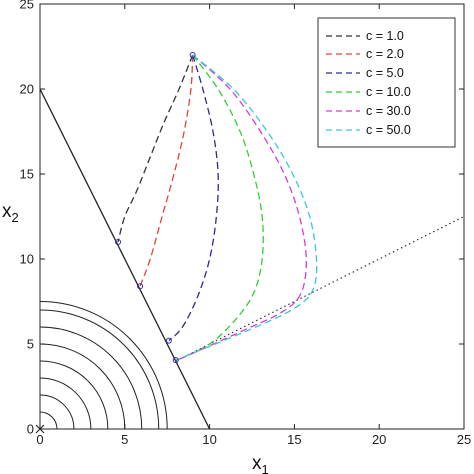 This screenshot has width=474, height=474. Describe the element at coordinates (385, 36) in the screenshot. I see `legend-label-c-1: c = 1.0` at that location.